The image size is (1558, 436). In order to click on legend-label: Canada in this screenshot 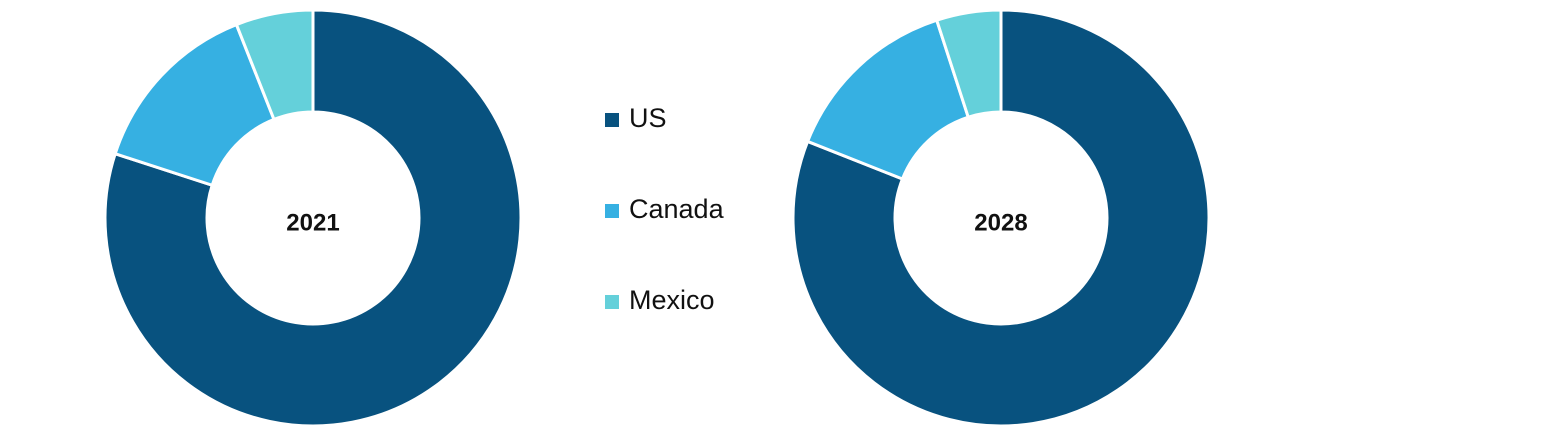, I will do `click(677, 209)`.